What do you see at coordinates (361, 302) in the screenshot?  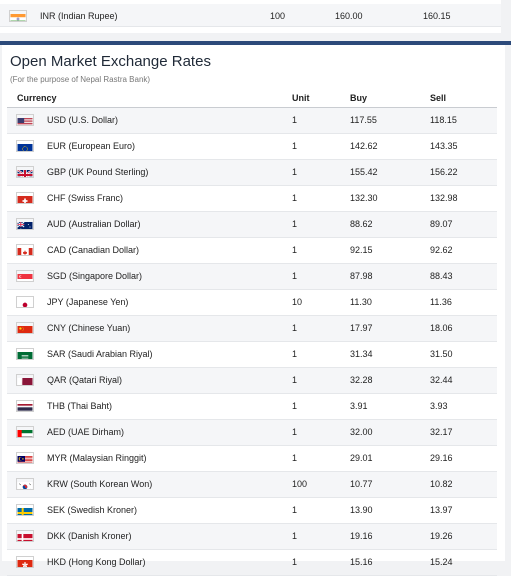 I see `buy-value: 11.30` at bounding box center [361, 302].